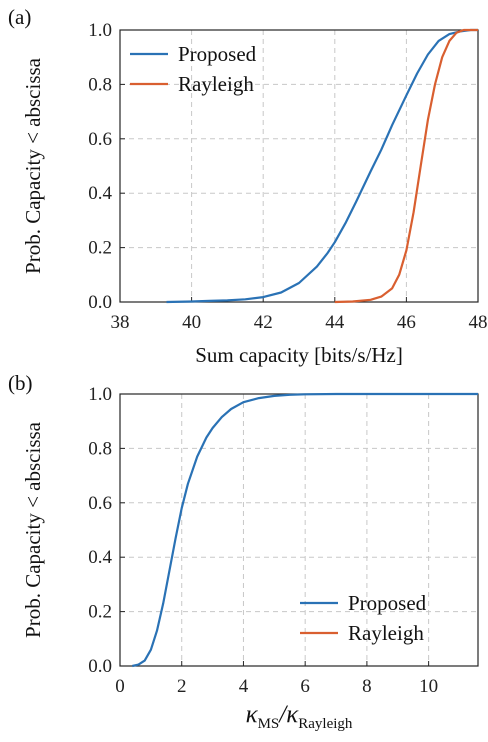 This screenshot has height=742, width=488. Describe the element at coordinates (182, 686) in the screenshot. I see `x-tick-label: 2` at that location.